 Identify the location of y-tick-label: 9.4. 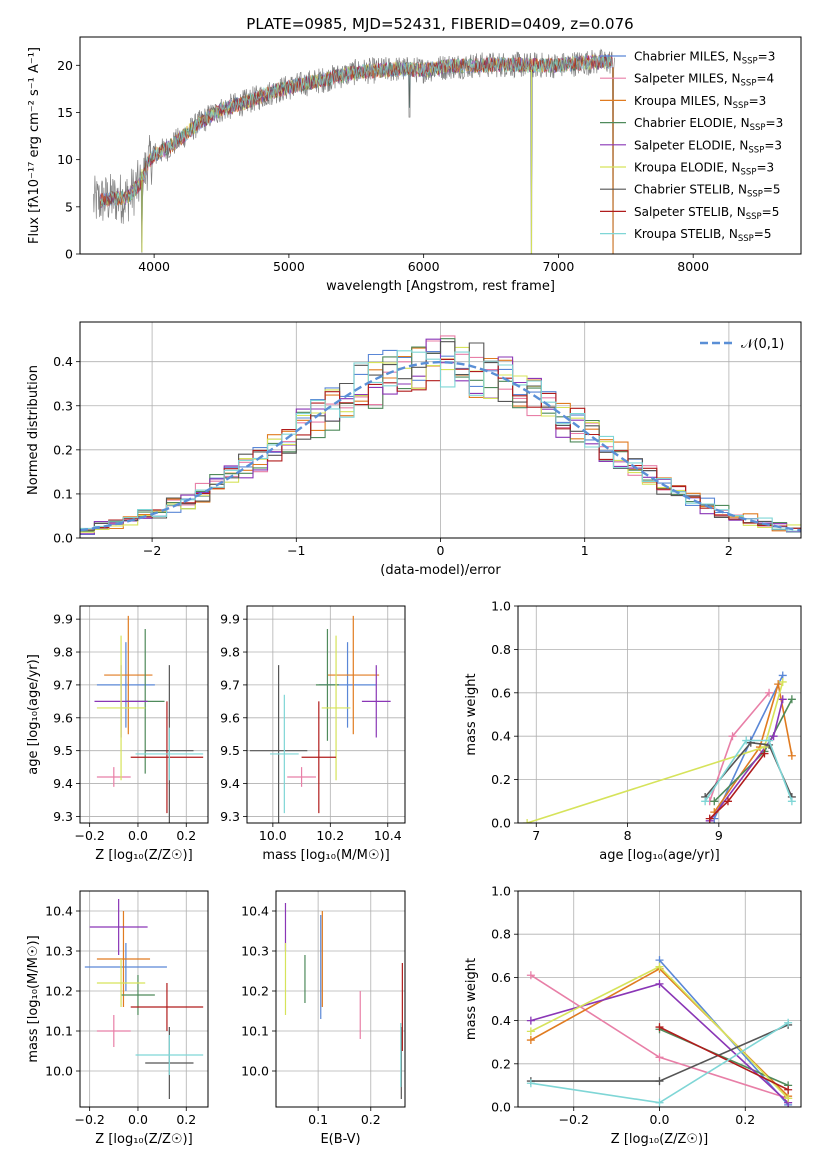
(63, 783).